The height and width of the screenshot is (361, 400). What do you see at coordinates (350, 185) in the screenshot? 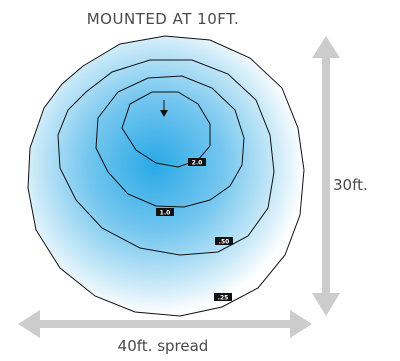
I see `height-label: 30ft.` at bounding box center [350, 185].